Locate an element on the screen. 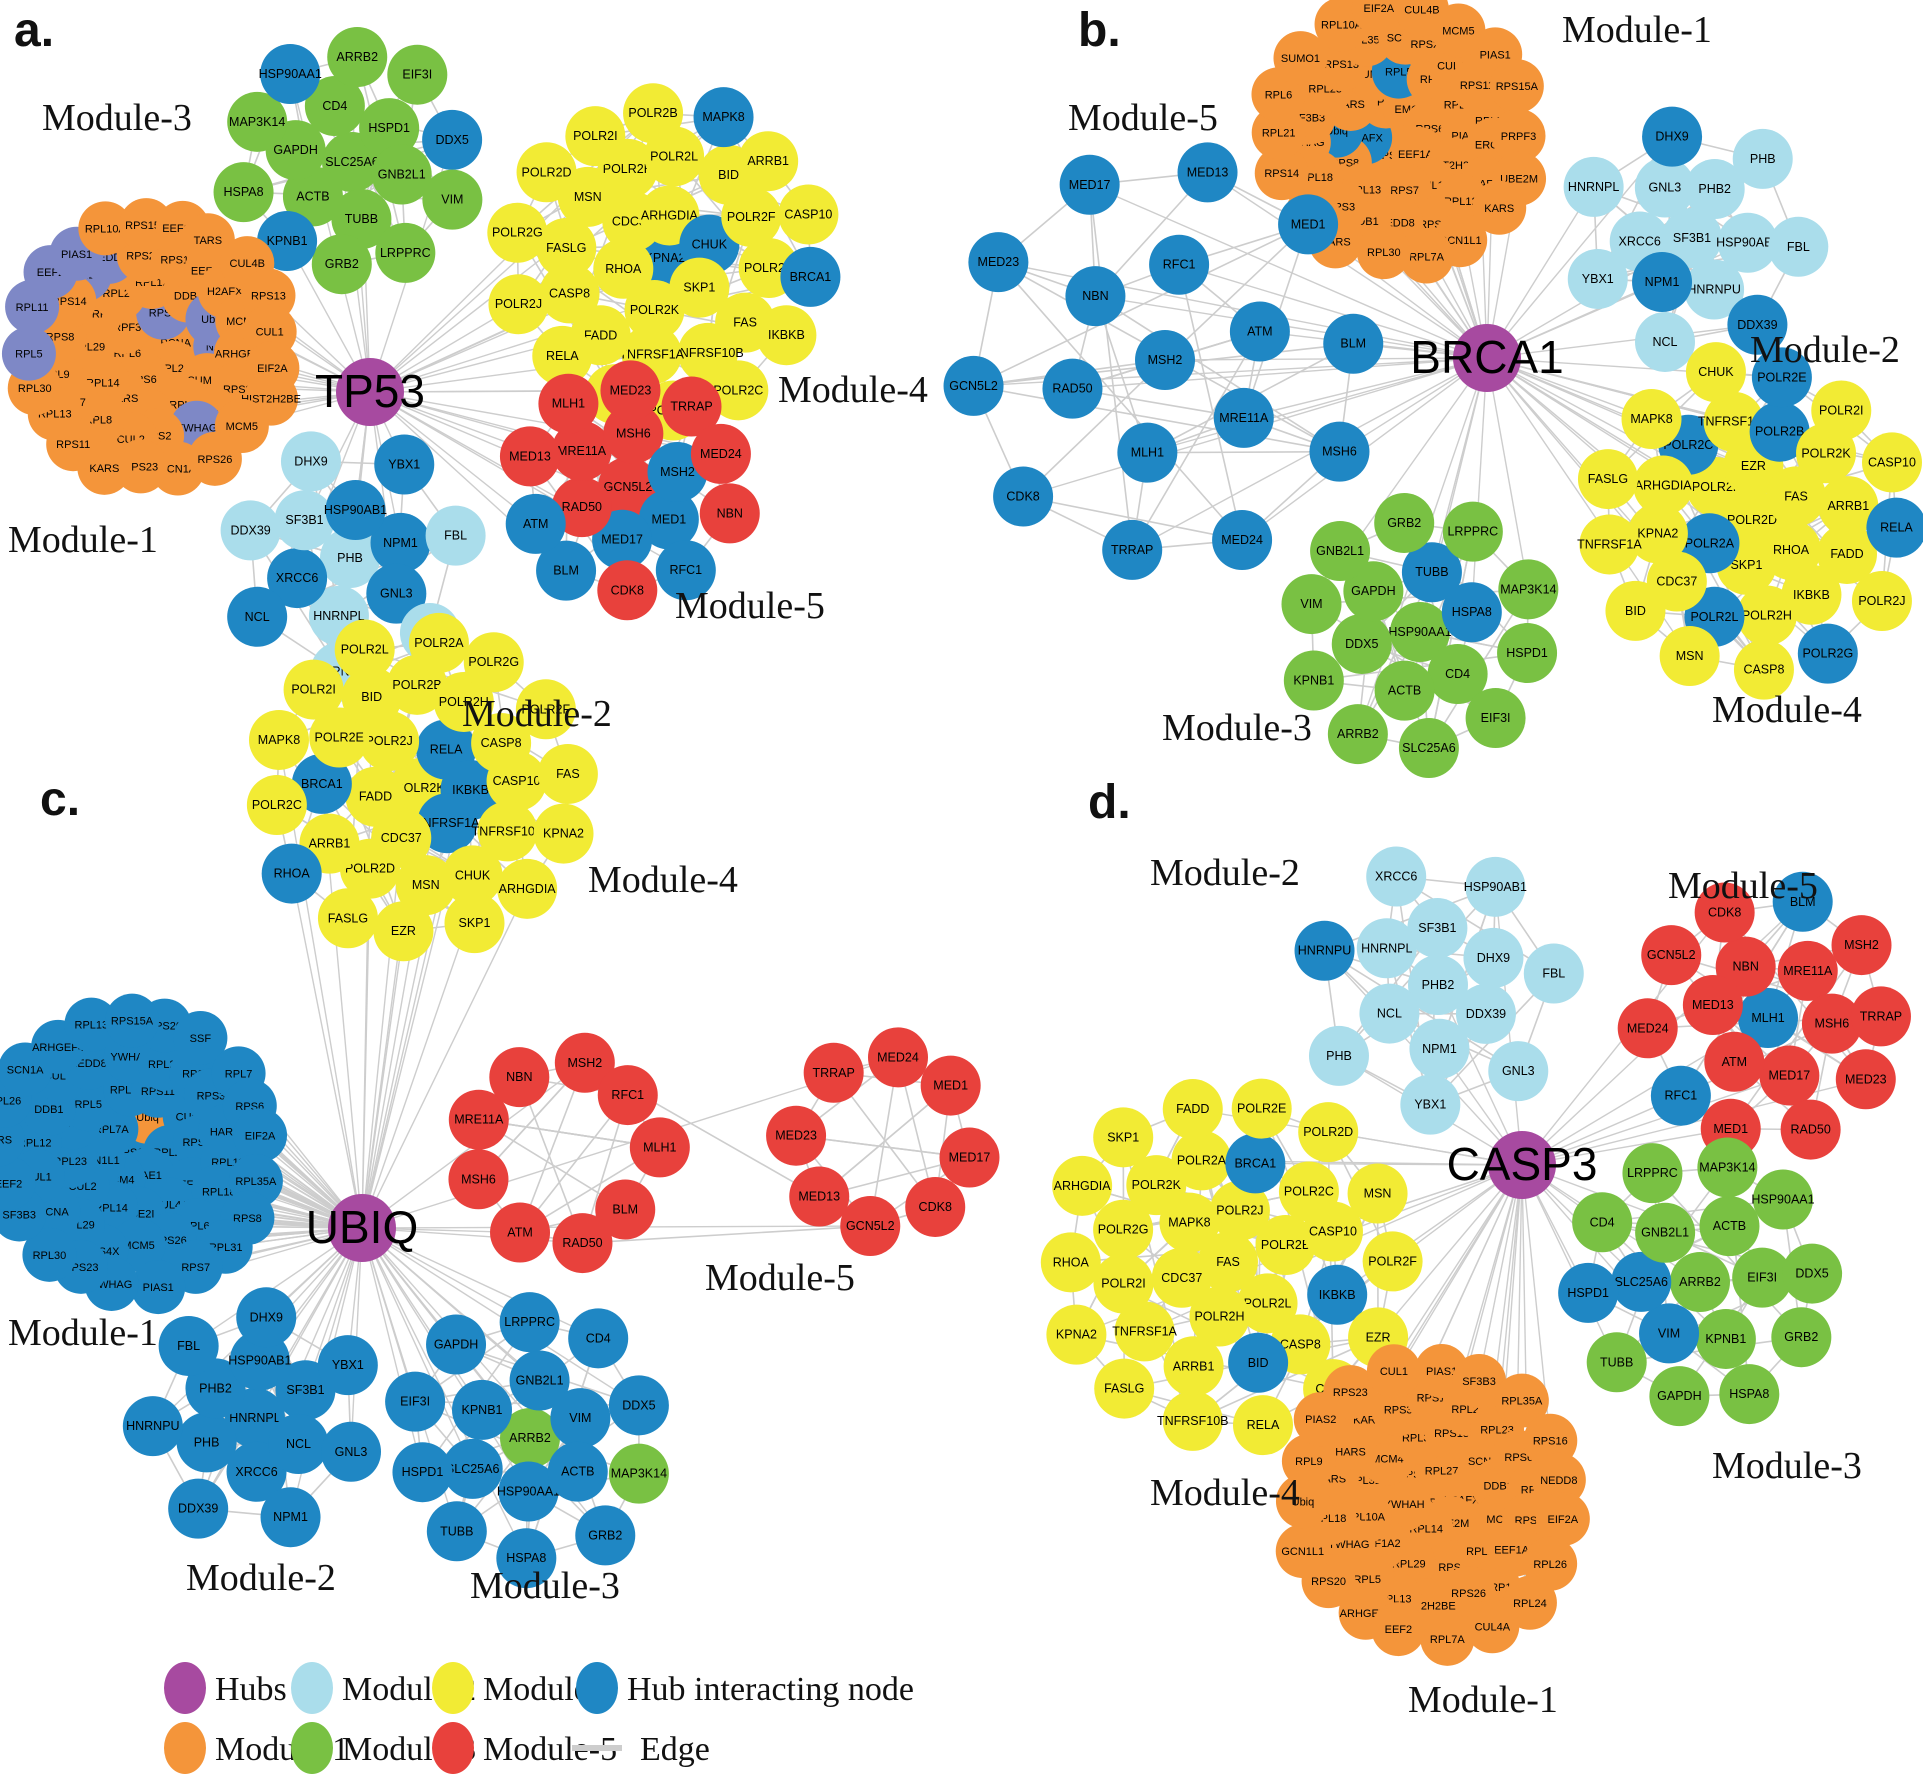 Image resolution: width=1923 pixels, height=1780 pixels. node-label-SKP1: SKP1 is located at coordinates (475, 923).